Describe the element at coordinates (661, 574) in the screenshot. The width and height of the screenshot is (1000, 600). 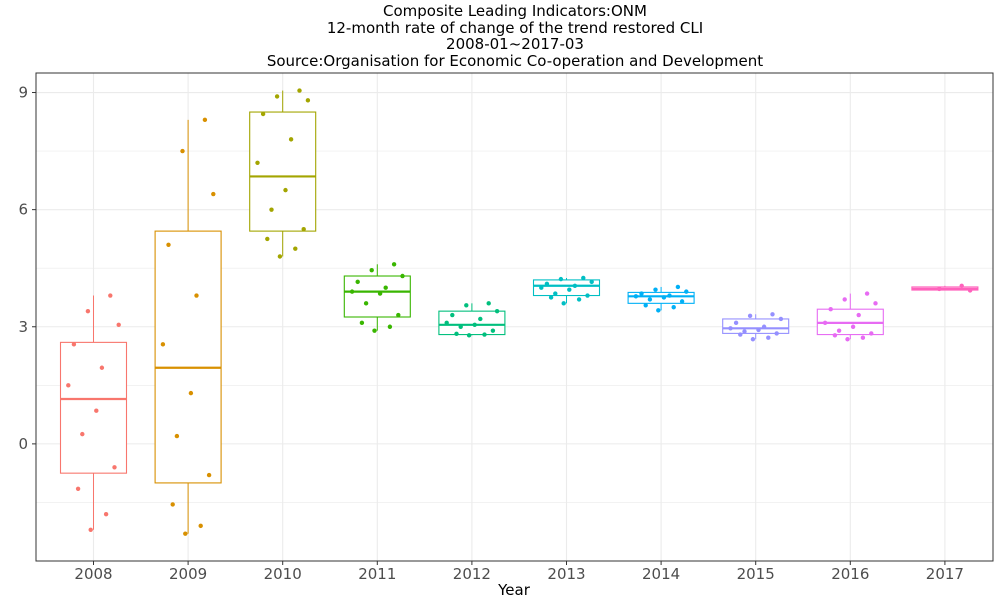
I see `x-tick-label: 2014` at that location.